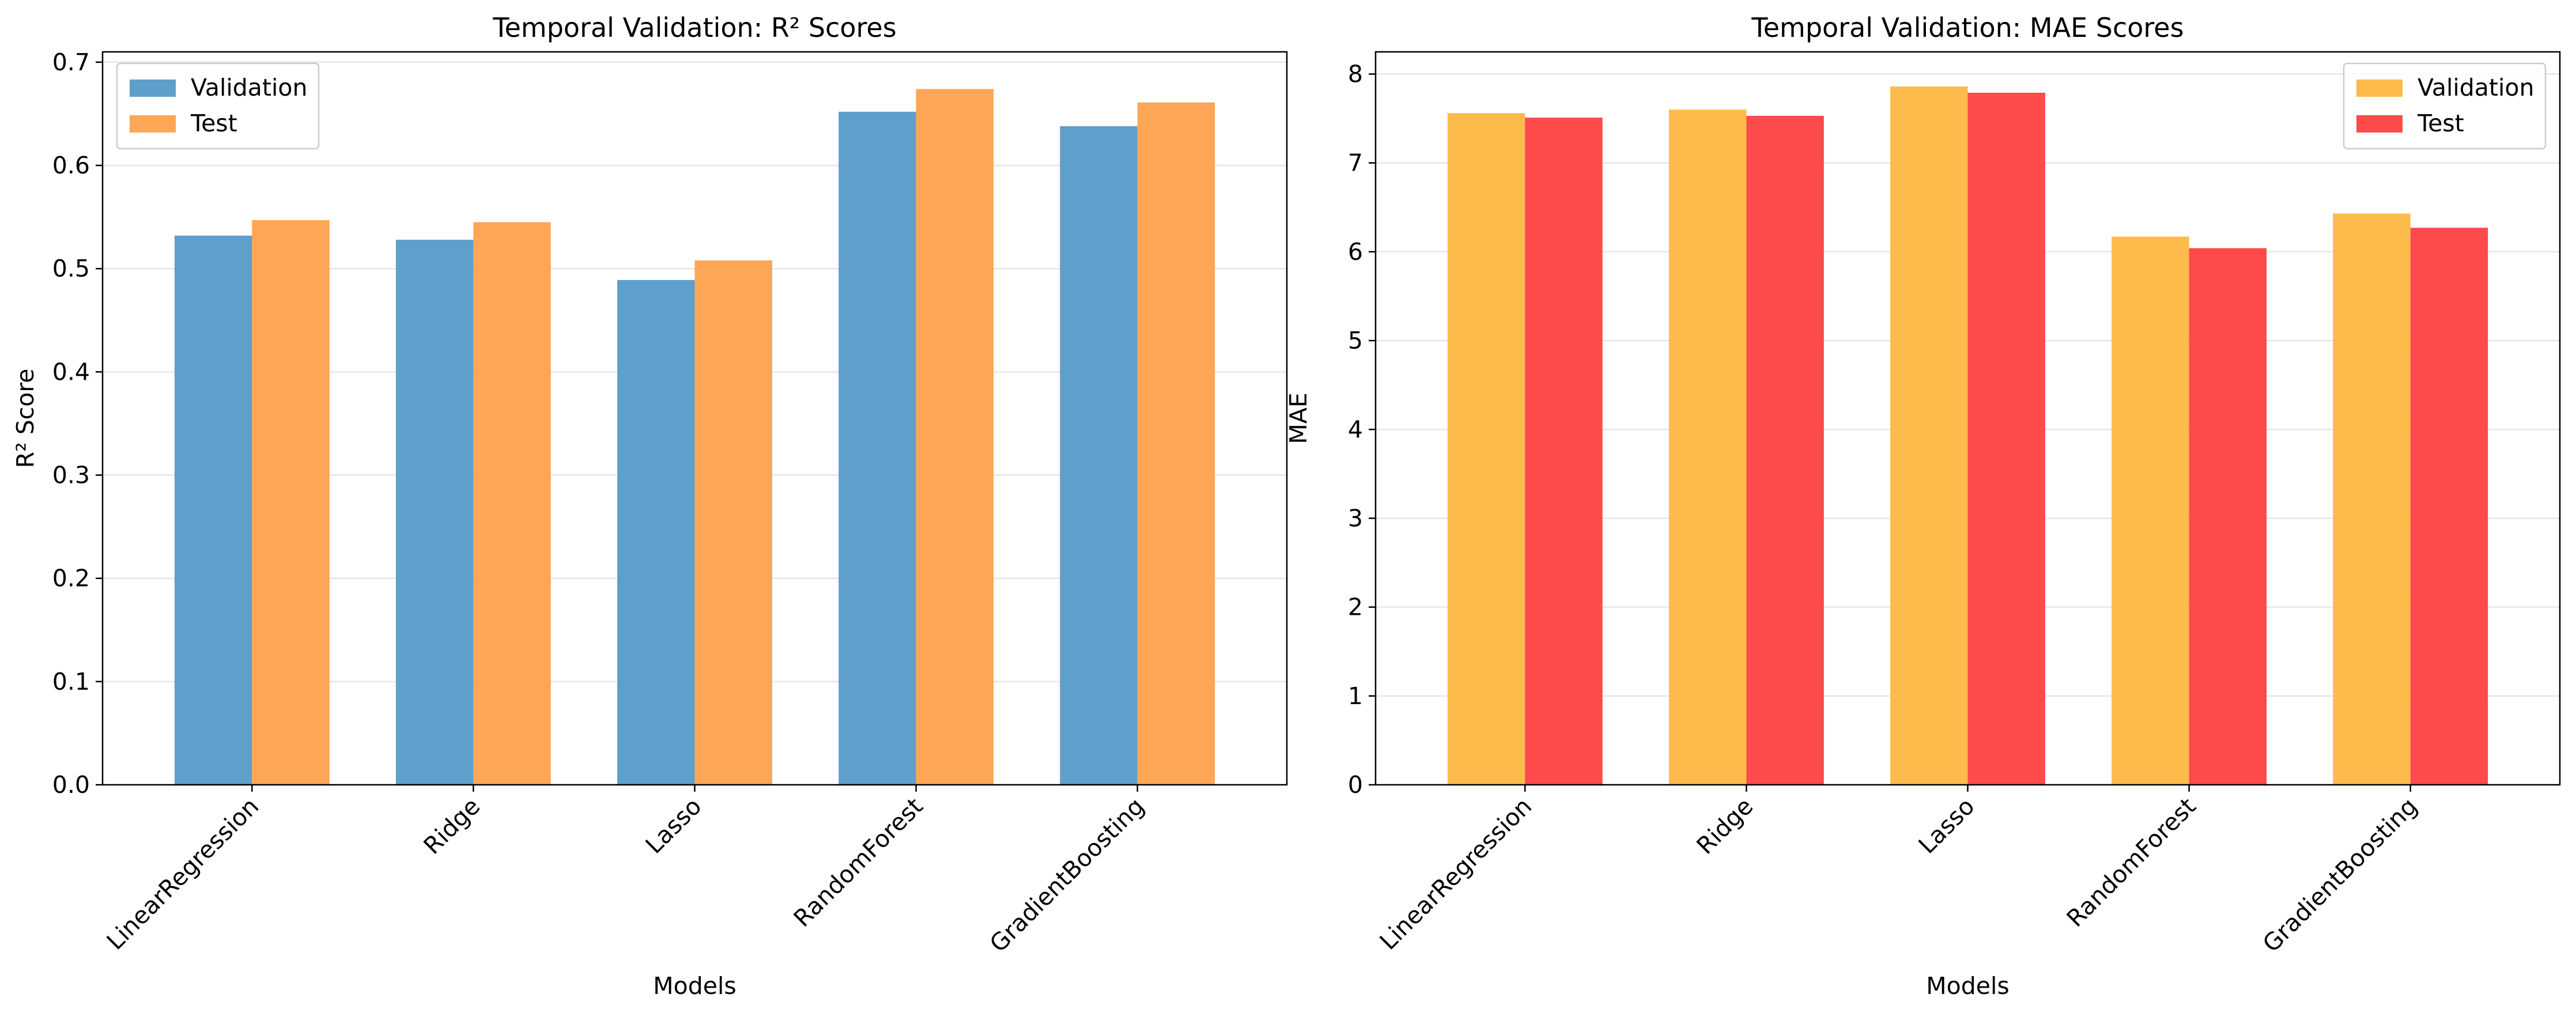 The image size is (2576, 1017). Describe the element at coordinates (1355, 429) in the screenshot. I see `mae-y-tick-label: 4` at that location.